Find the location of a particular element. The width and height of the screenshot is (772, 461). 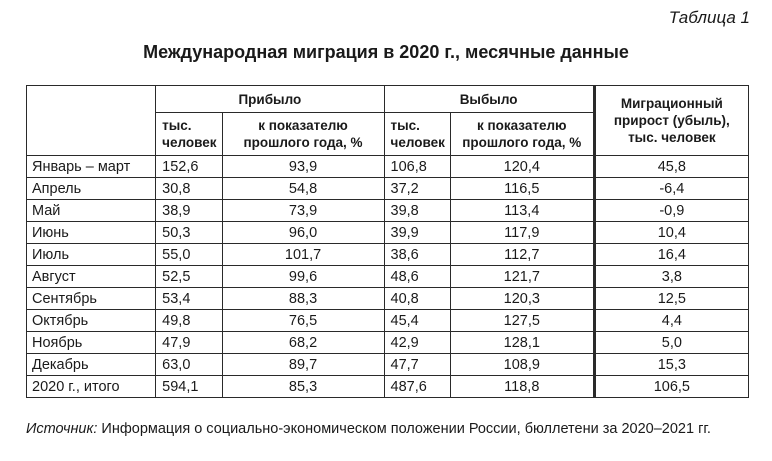

table-row: Август 52,5 99,6 48,6 121,7 3,8 is located at coordinates (387, 276).